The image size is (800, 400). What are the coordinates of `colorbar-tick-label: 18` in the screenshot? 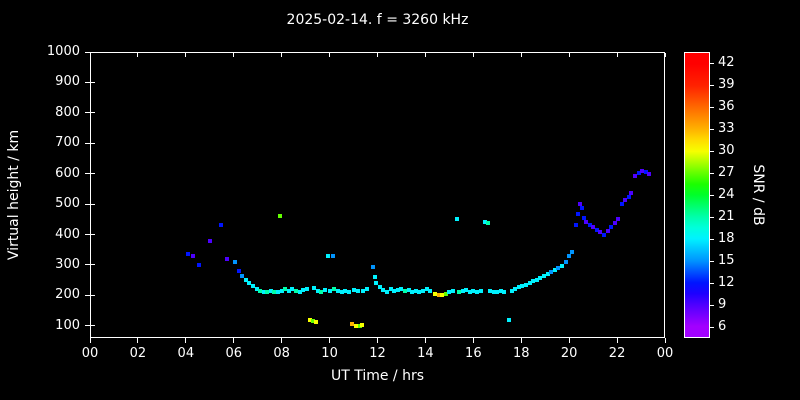 It's located at (726, 238).